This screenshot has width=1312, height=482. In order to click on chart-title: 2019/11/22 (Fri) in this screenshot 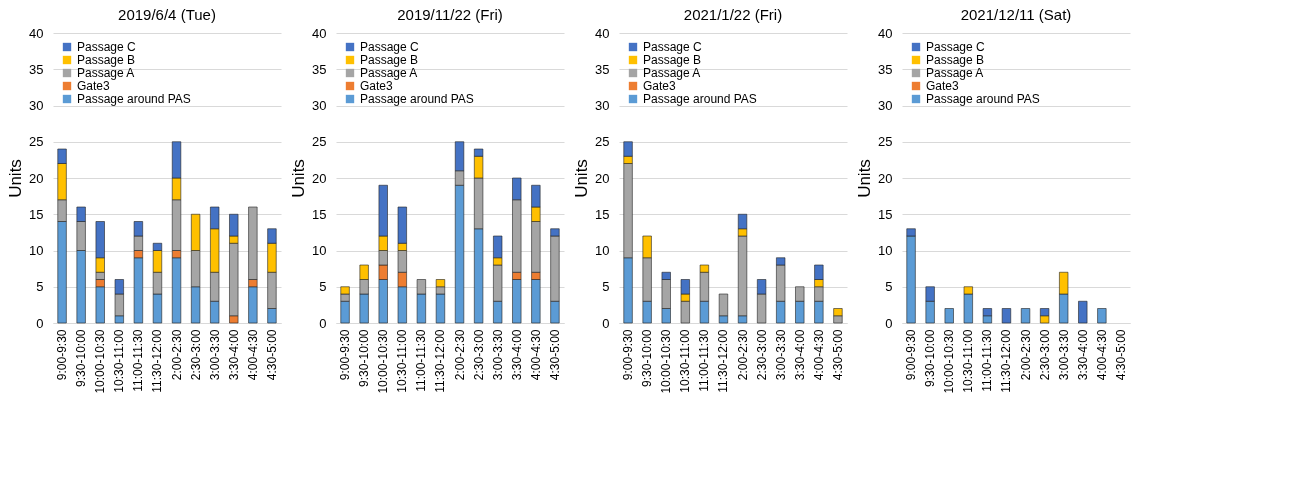, I will do `click(450, 14)`.